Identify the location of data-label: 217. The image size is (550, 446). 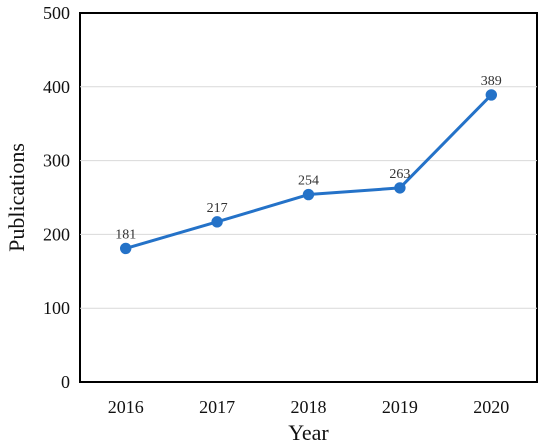
(217, 208).